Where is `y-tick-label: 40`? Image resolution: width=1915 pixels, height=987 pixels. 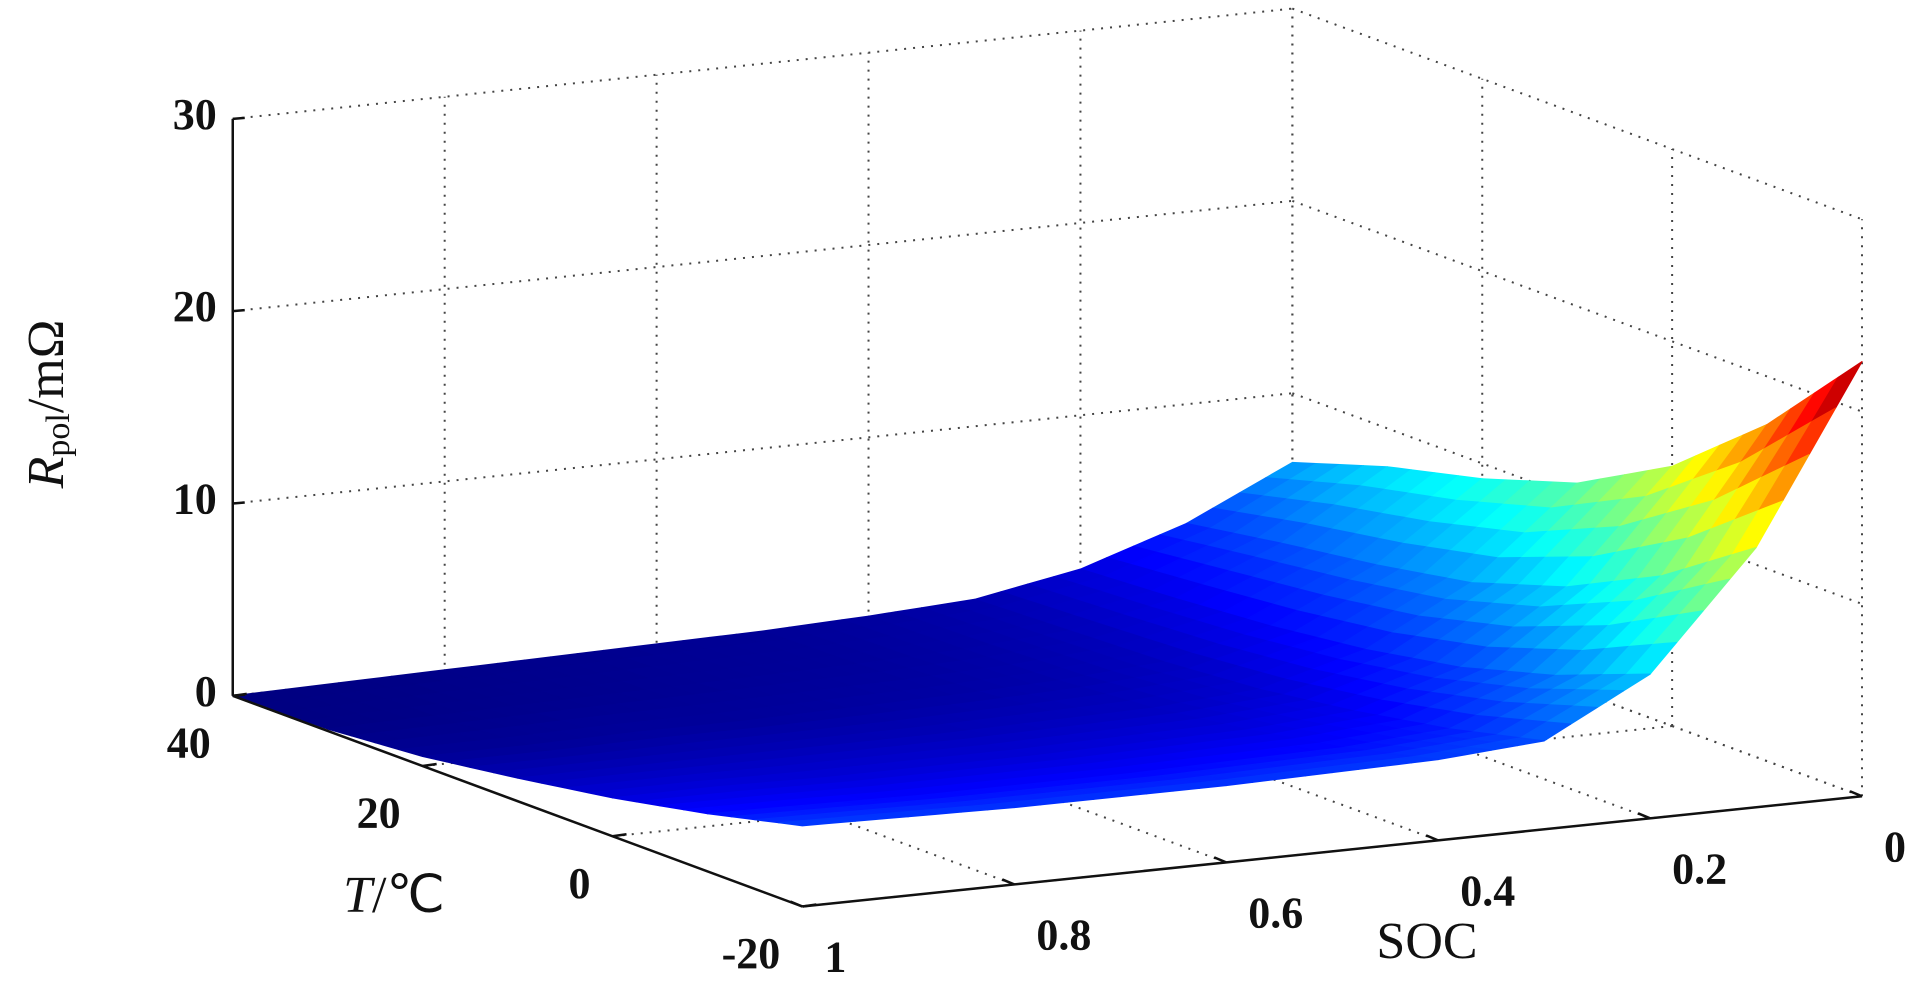 y-tick-label: 40 is located at coordinates (189, 742).